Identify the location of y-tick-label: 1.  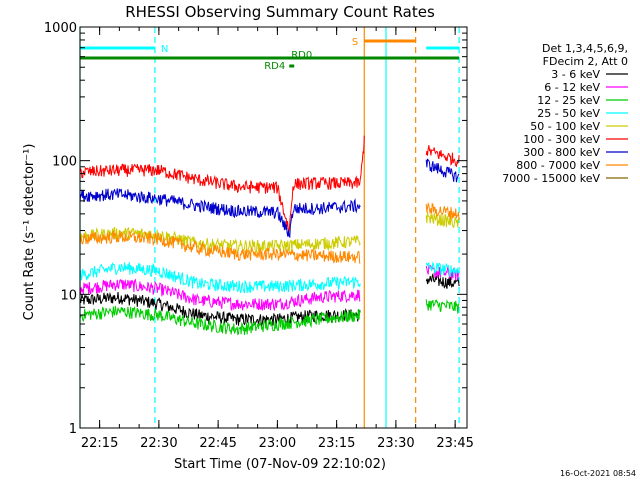
(73, 429).